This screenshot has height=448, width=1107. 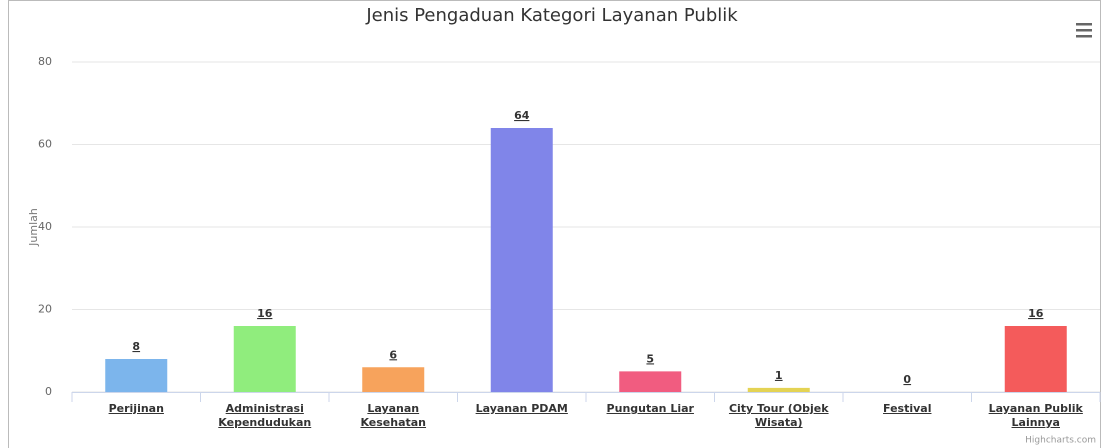 I want to click on y-tick-label: 0, so click(x=48, y=391).